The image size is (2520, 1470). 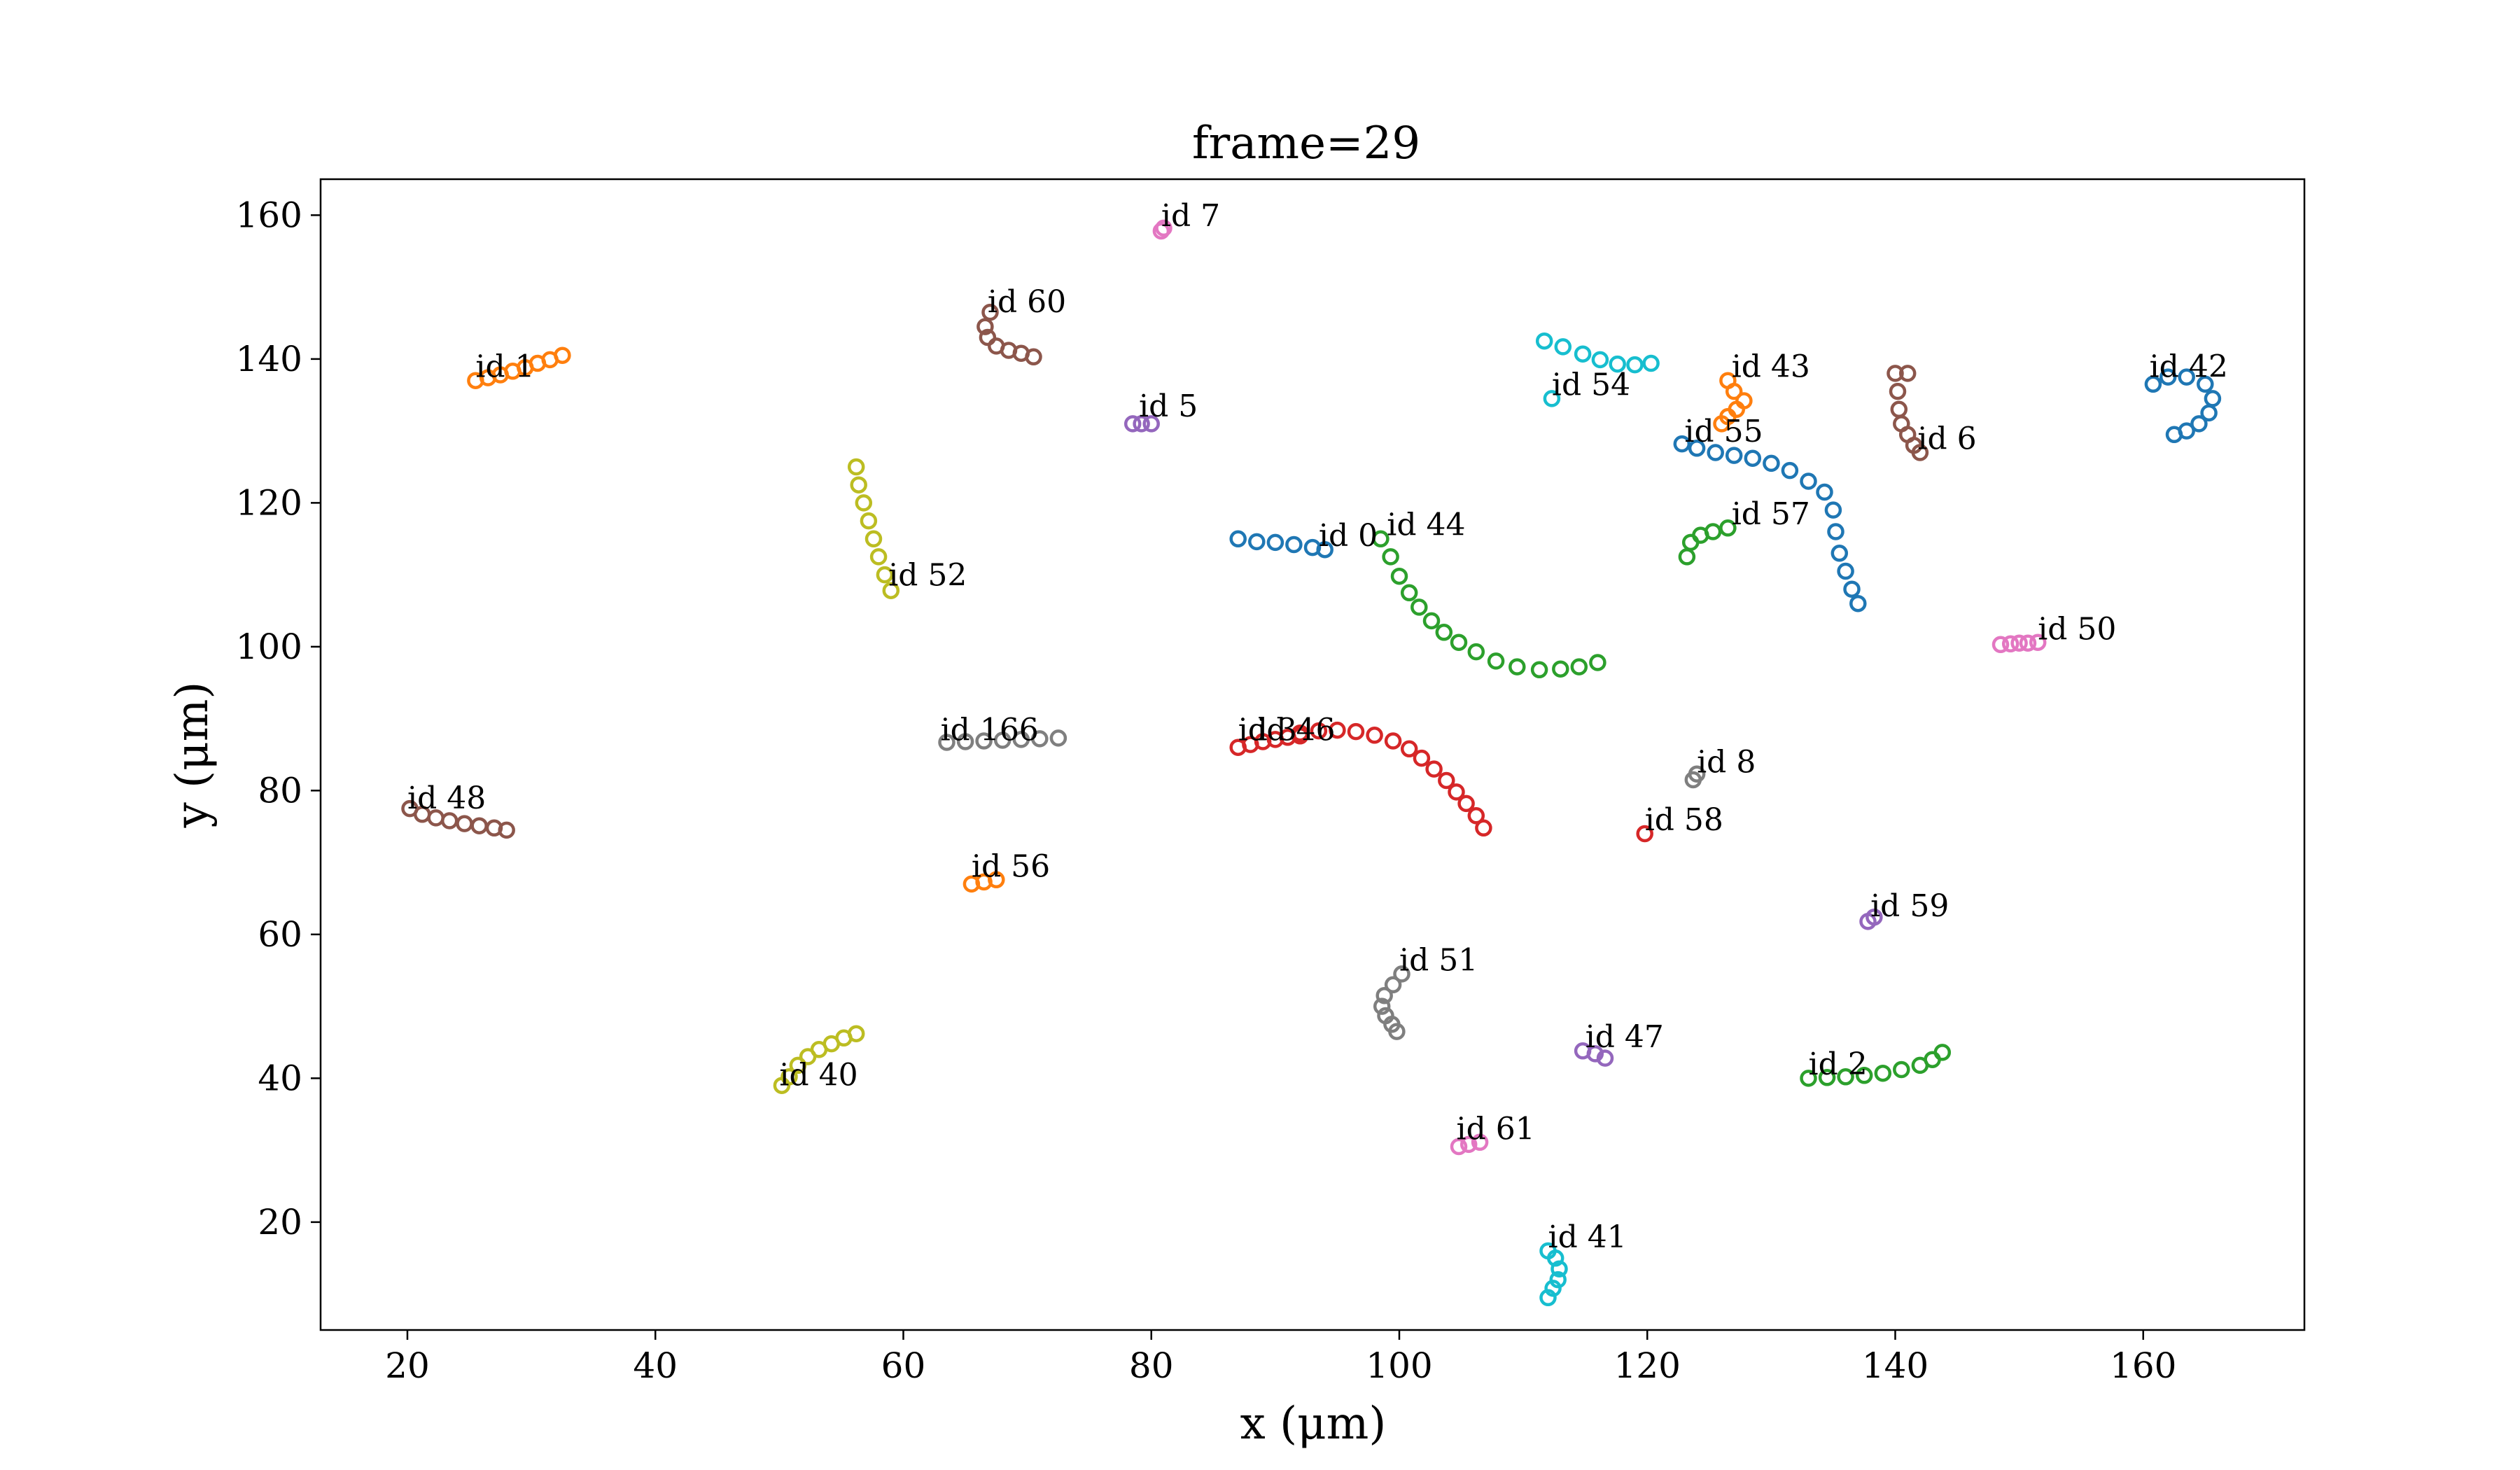 What do you see at coordinates (1496, 1129) in the screenshot?
I see `track-id-label: id 61` at bounding box center [1496, 1129].